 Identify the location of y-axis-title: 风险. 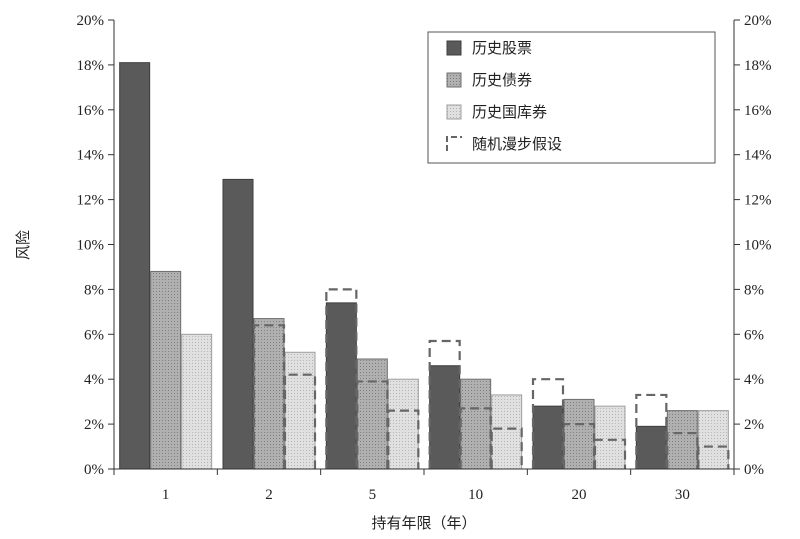
(23, 245).